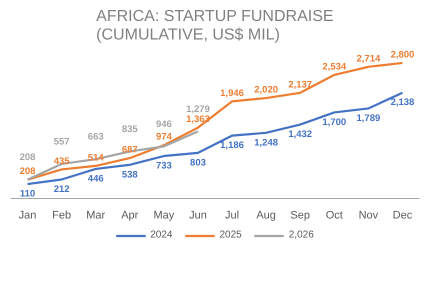  I want to click on data-label: 687, so click(130, 150).